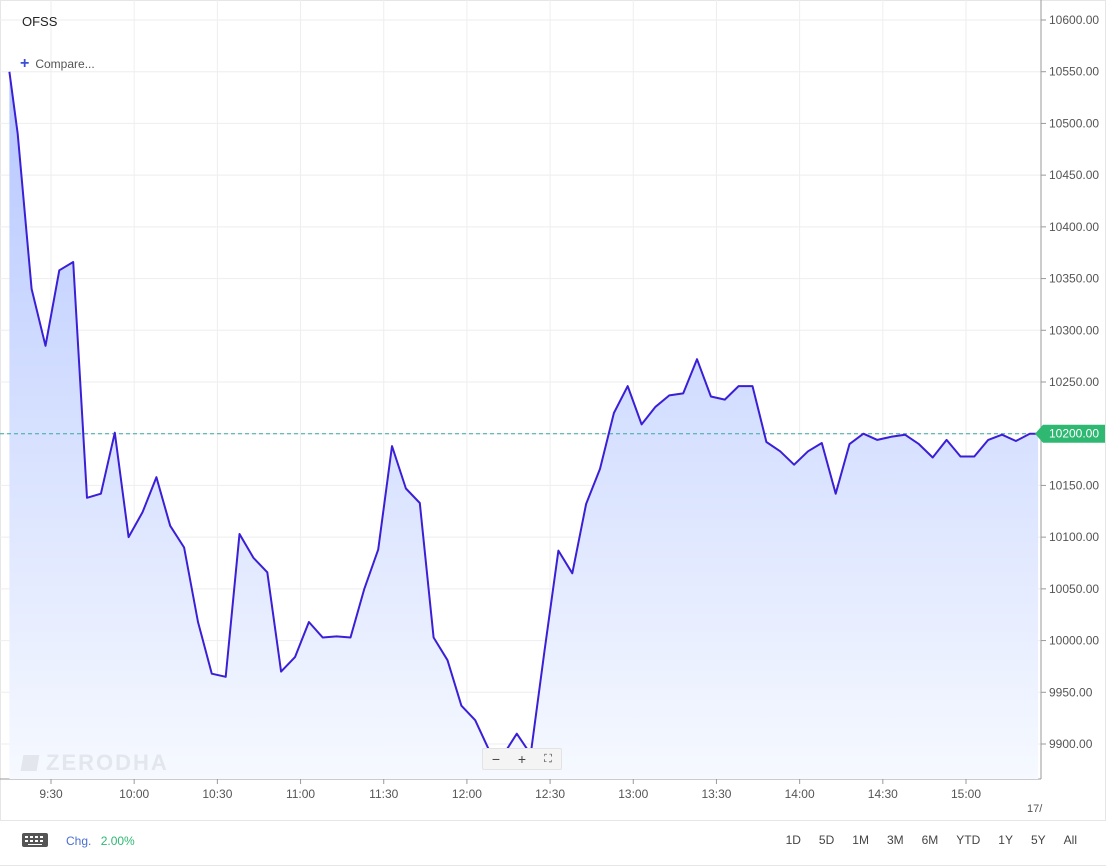 This screenshot has height=866, width=1106. Describe the element at coordinates (860, 840) in the screenshot. I see `period-button-1m: 1M` at that location.